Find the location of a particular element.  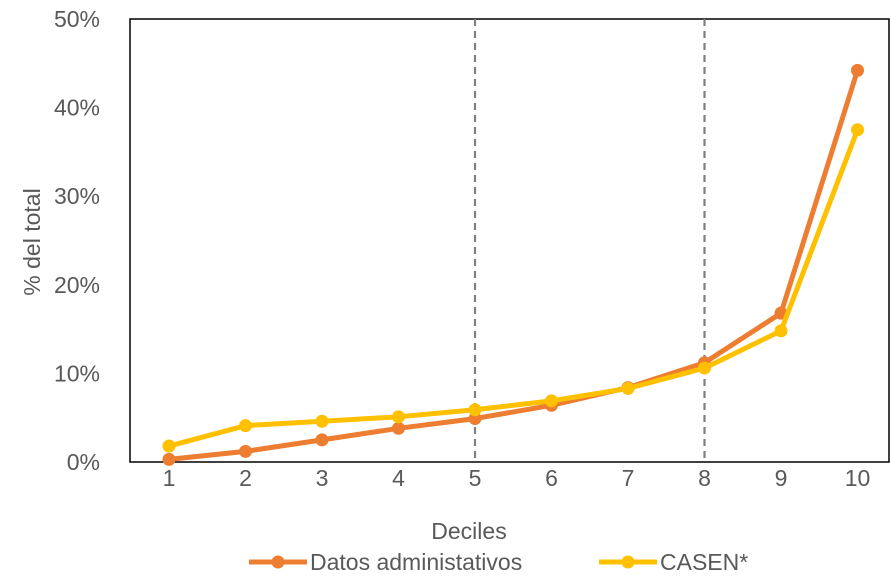

y-axis-ticks: 0% 10% 20% 30% 40% 50% is located at coordinates (77, 240).